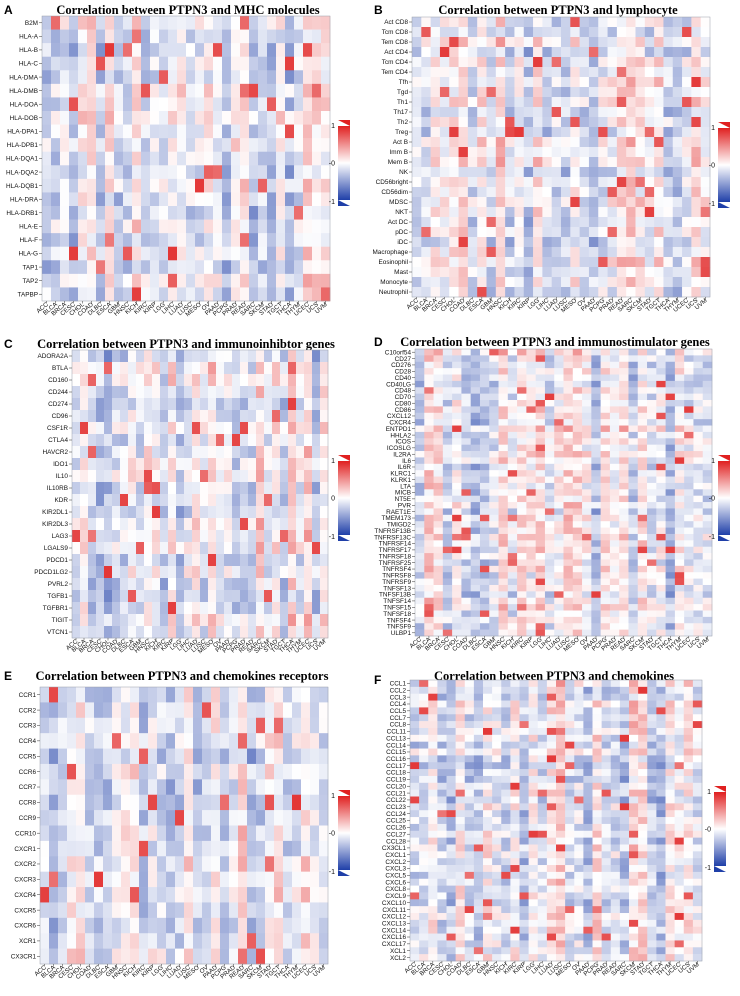  I want to click on row-label: LGALS9, so click(56, 548).